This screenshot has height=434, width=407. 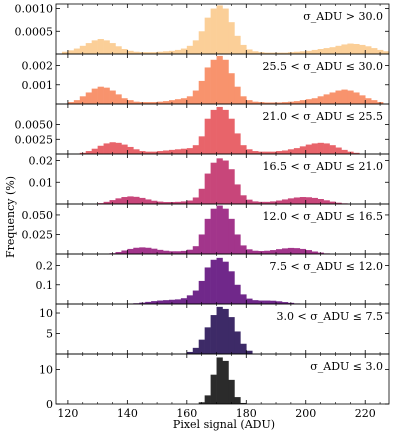 What do you see at coordinates (45, 266) in the screenshot?
I see `y-tick-label: 0.2` at bounding box center [45, 266].